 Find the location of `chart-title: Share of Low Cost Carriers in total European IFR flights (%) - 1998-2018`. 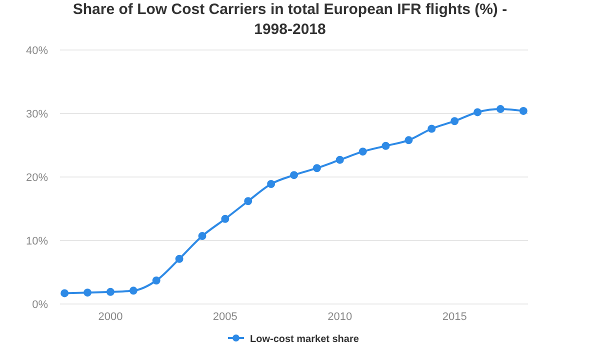

chart-title: Share of Low Cost Carriers in total European IFR flights (%) - 1998-2018 is located at coordinates (290, 19).